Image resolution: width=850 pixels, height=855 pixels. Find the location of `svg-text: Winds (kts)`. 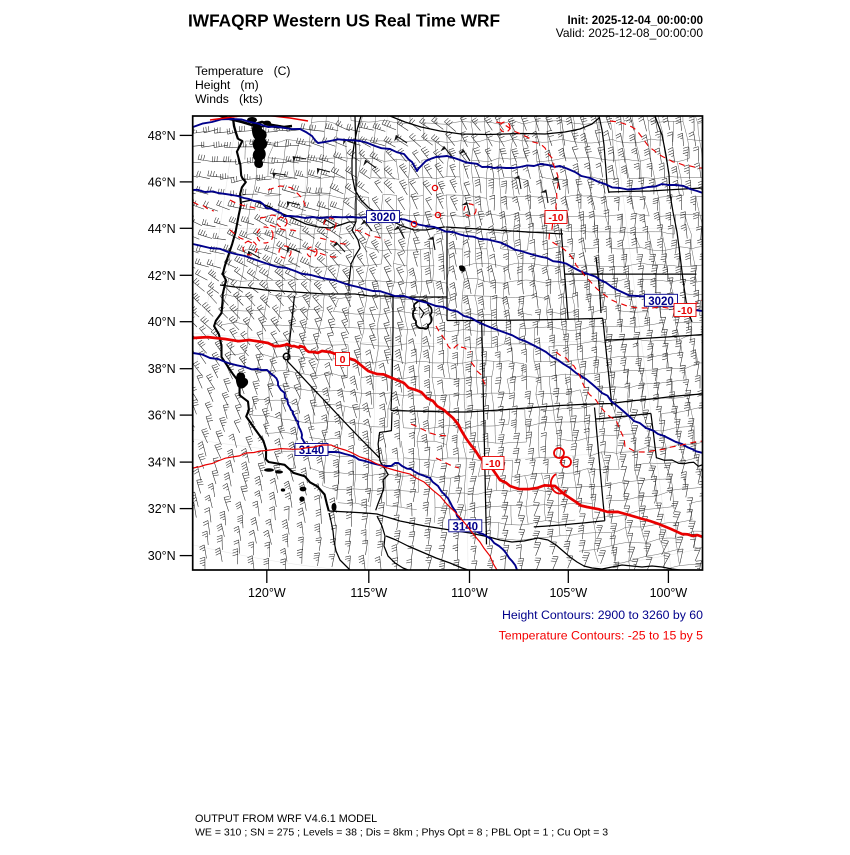

svg-text: Winds (kts) is located at coordinates (229, 99).